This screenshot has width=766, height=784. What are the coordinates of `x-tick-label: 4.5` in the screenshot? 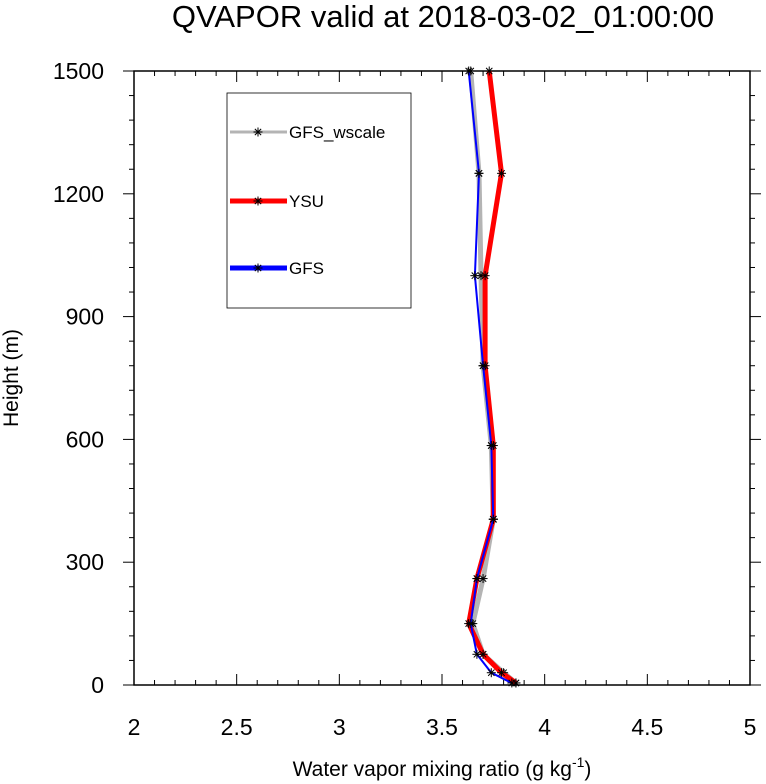 It's located at (647, 727).